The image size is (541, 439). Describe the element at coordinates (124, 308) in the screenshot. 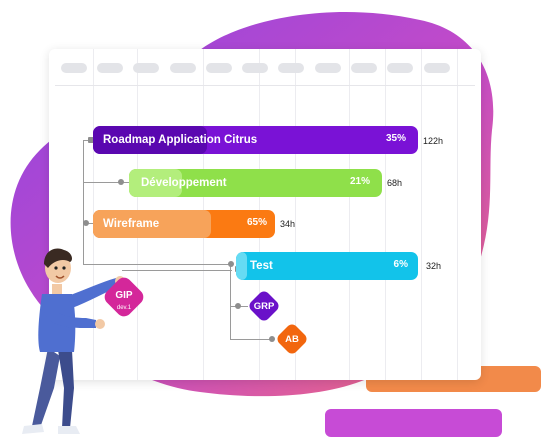

I see `milestone-sublabel: dev.1` at that location.